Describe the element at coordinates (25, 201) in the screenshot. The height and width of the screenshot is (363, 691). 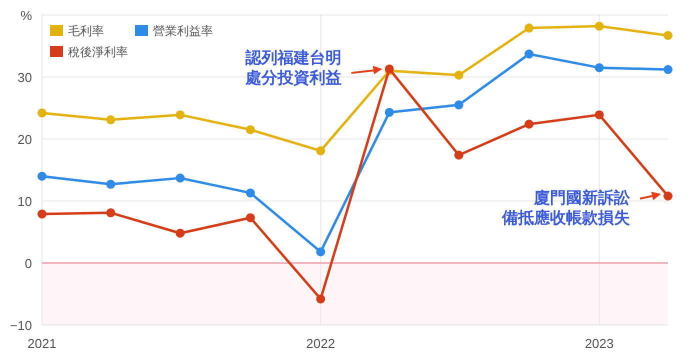
I see `y-tick-label: 10` at that location.